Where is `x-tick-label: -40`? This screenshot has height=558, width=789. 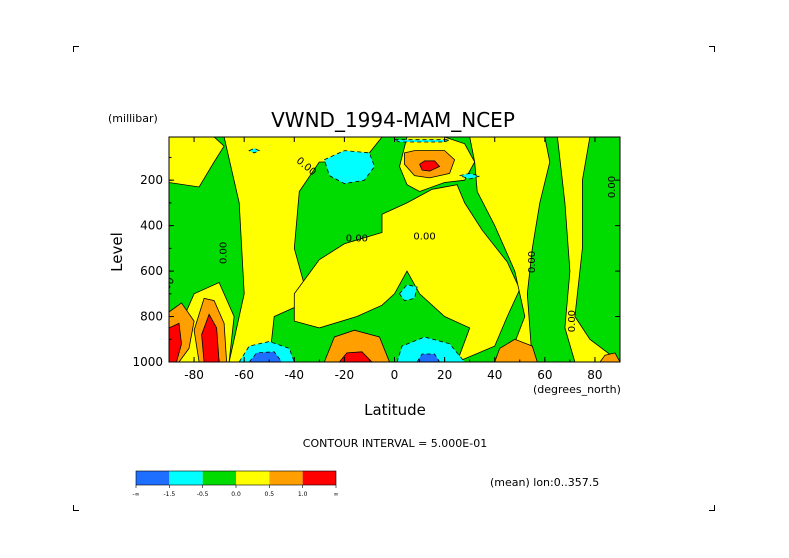
x-tick-label: -40 is located at coordinates (294, 375).